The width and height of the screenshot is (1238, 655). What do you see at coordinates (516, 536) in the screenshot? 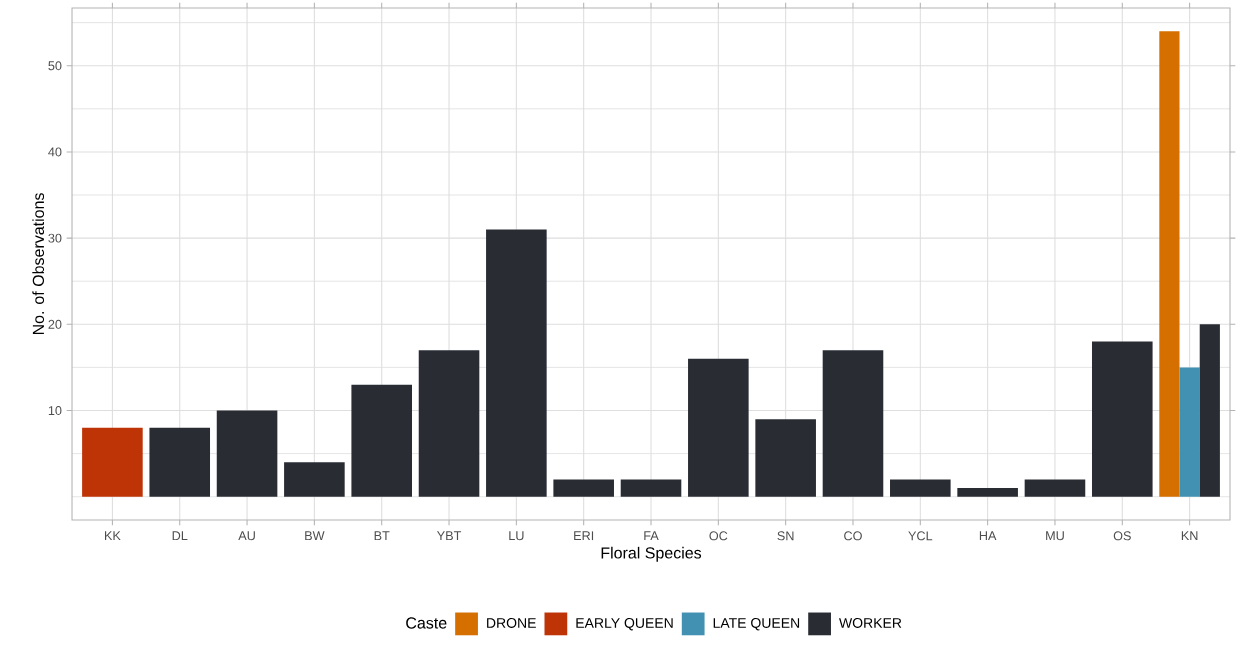
I see `x-tick-label: LU` at bounding box center [516, 536].